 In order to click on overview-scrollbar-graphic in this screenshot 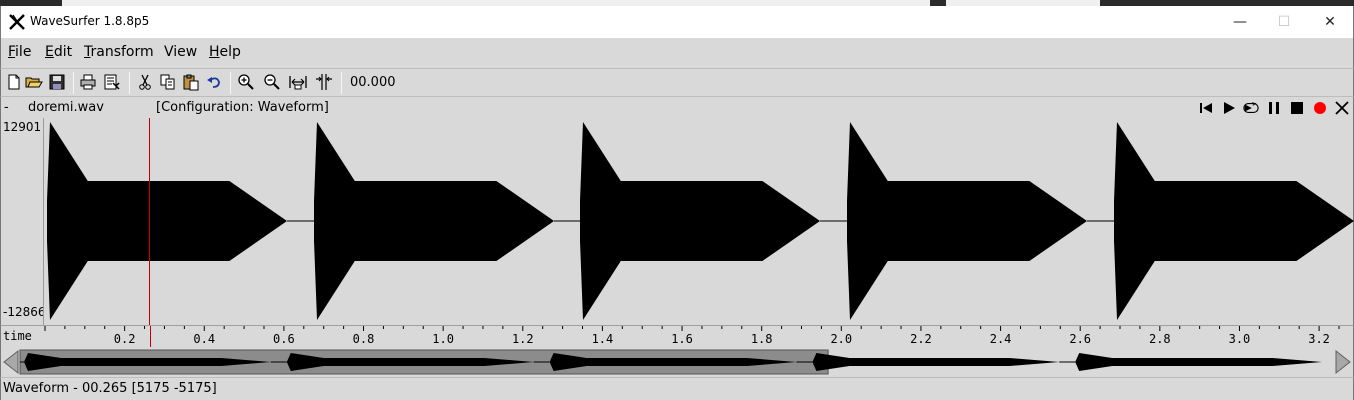, I will do `click(677, 362)`.